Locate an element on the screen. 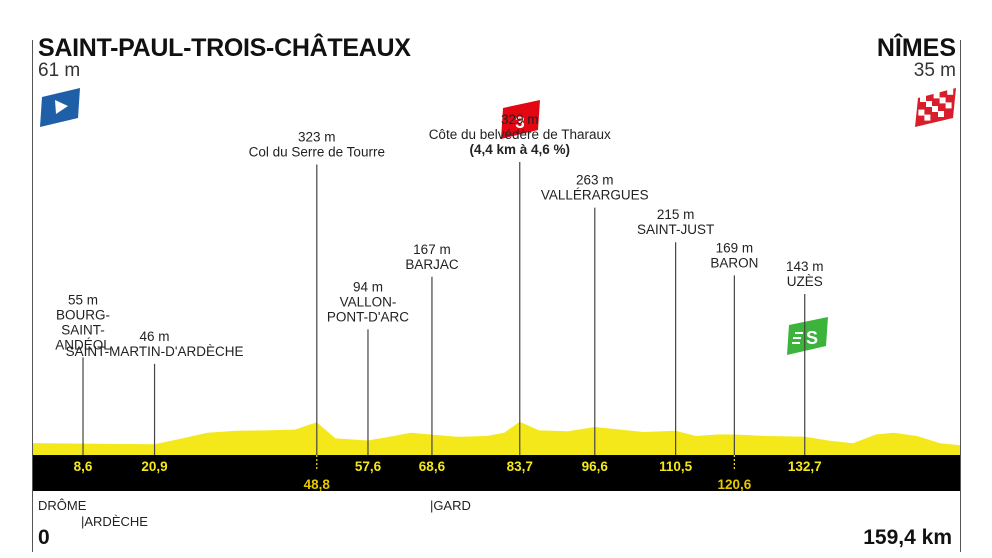 This screenshot has height=558, width=992. waypoint-name: VALLÉRARGUES is located at coordinates (595, 195).